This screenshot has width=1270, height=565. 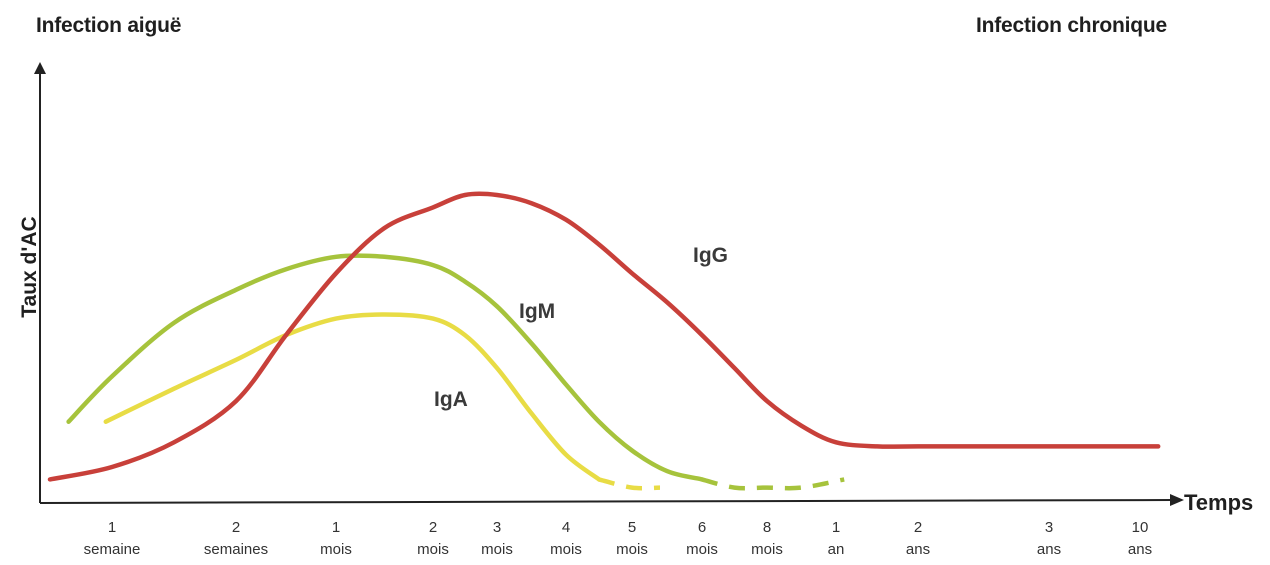 What do you see at coordinates (702, 527) in the screenshot?
I see `x-tick-value: 6` at bounding box center [702, 527].